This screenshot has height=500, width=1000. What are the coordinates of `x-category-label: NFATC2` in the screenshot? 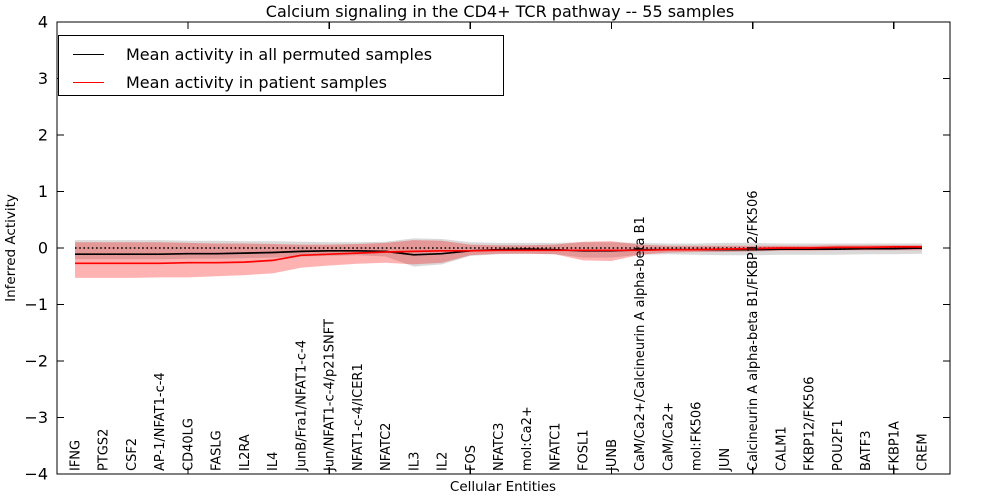 It's located at (386, 447).